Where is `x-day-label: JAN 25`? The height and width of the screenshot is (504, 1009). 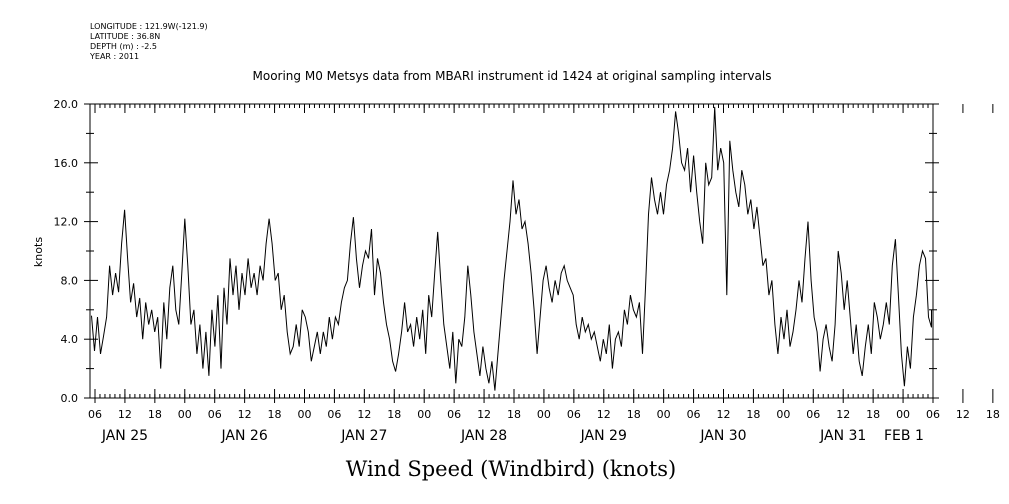
x-day-label: JAN 25 is located at coordinates (124, 436).